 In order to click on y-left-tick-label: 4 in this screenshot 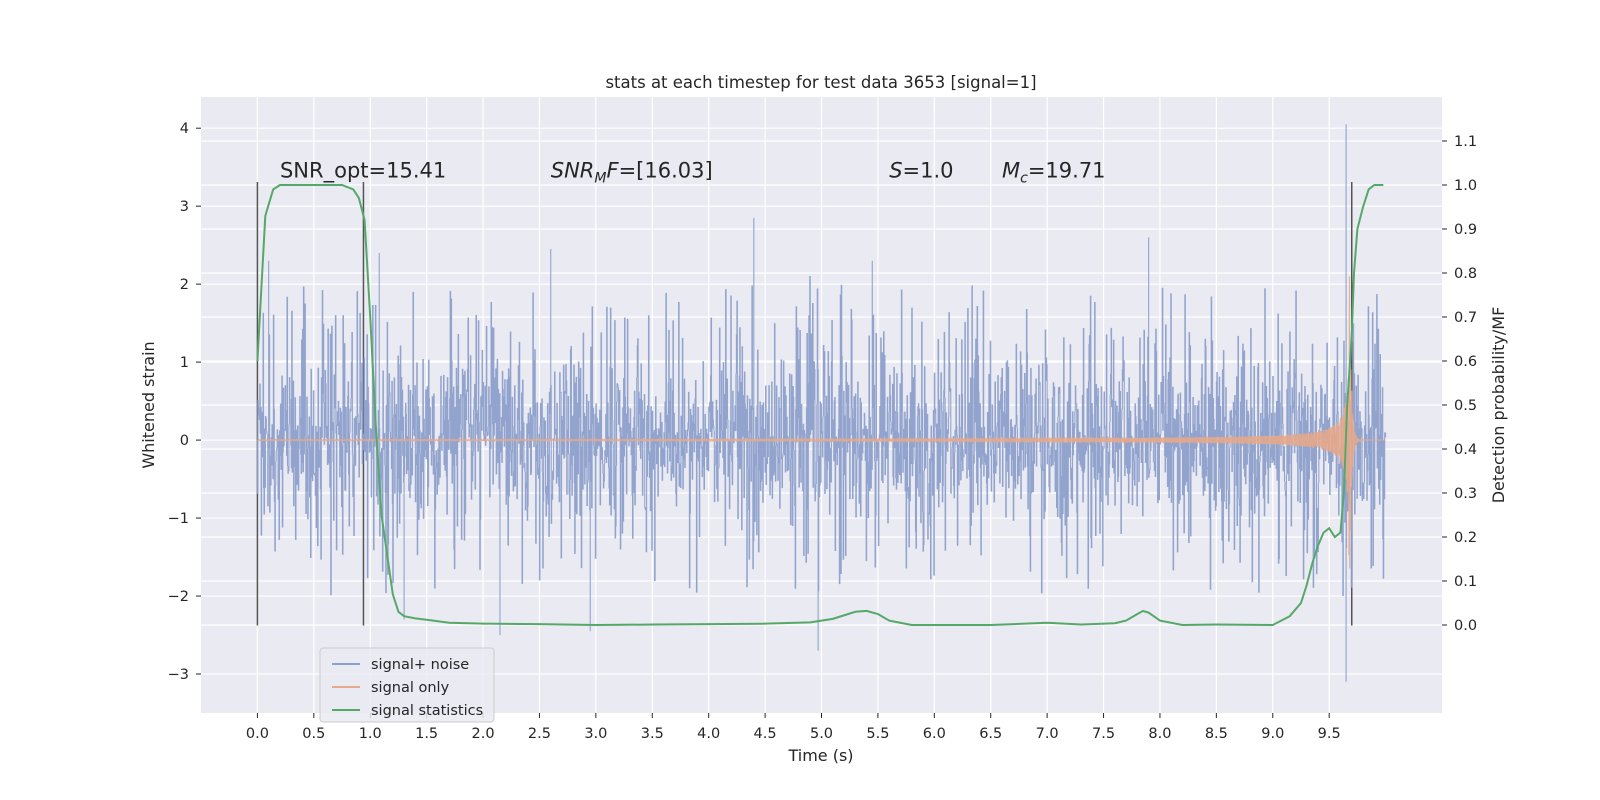, I will do `click(184, 129)`.